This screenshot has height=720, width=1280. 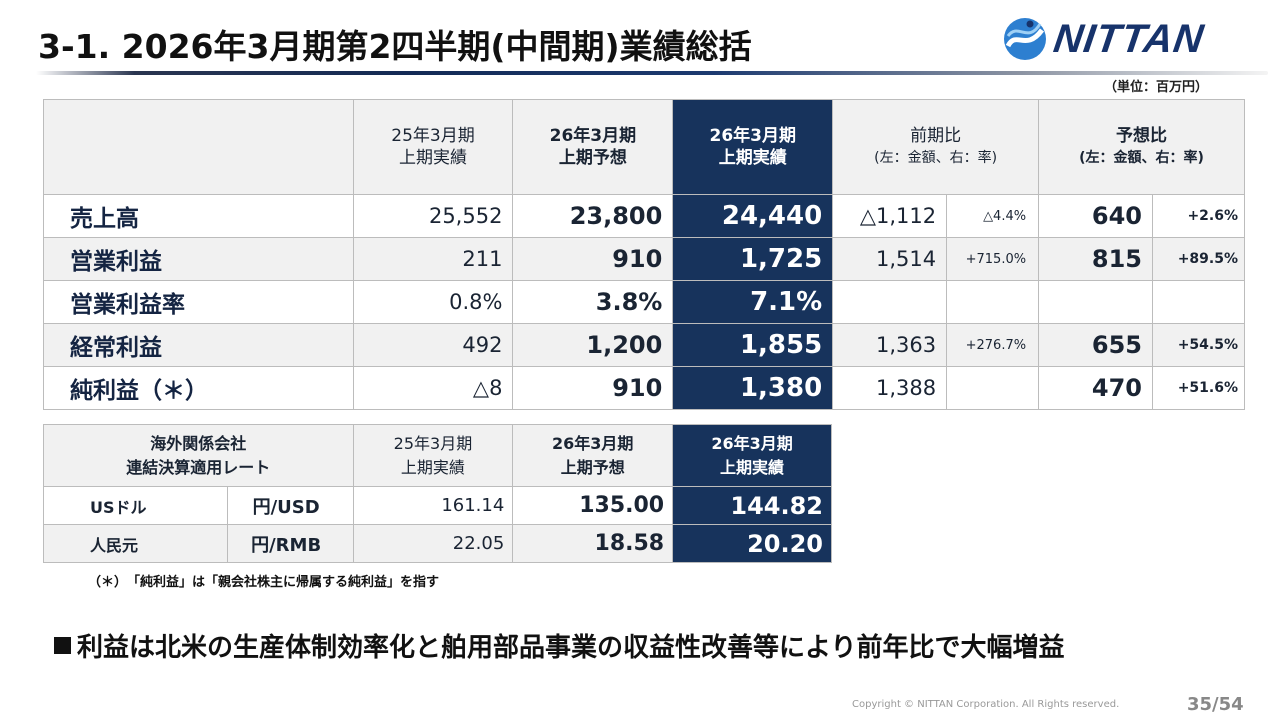 I want to click on cell-yoy-amount: 1,363, so click(x=890, y=345).